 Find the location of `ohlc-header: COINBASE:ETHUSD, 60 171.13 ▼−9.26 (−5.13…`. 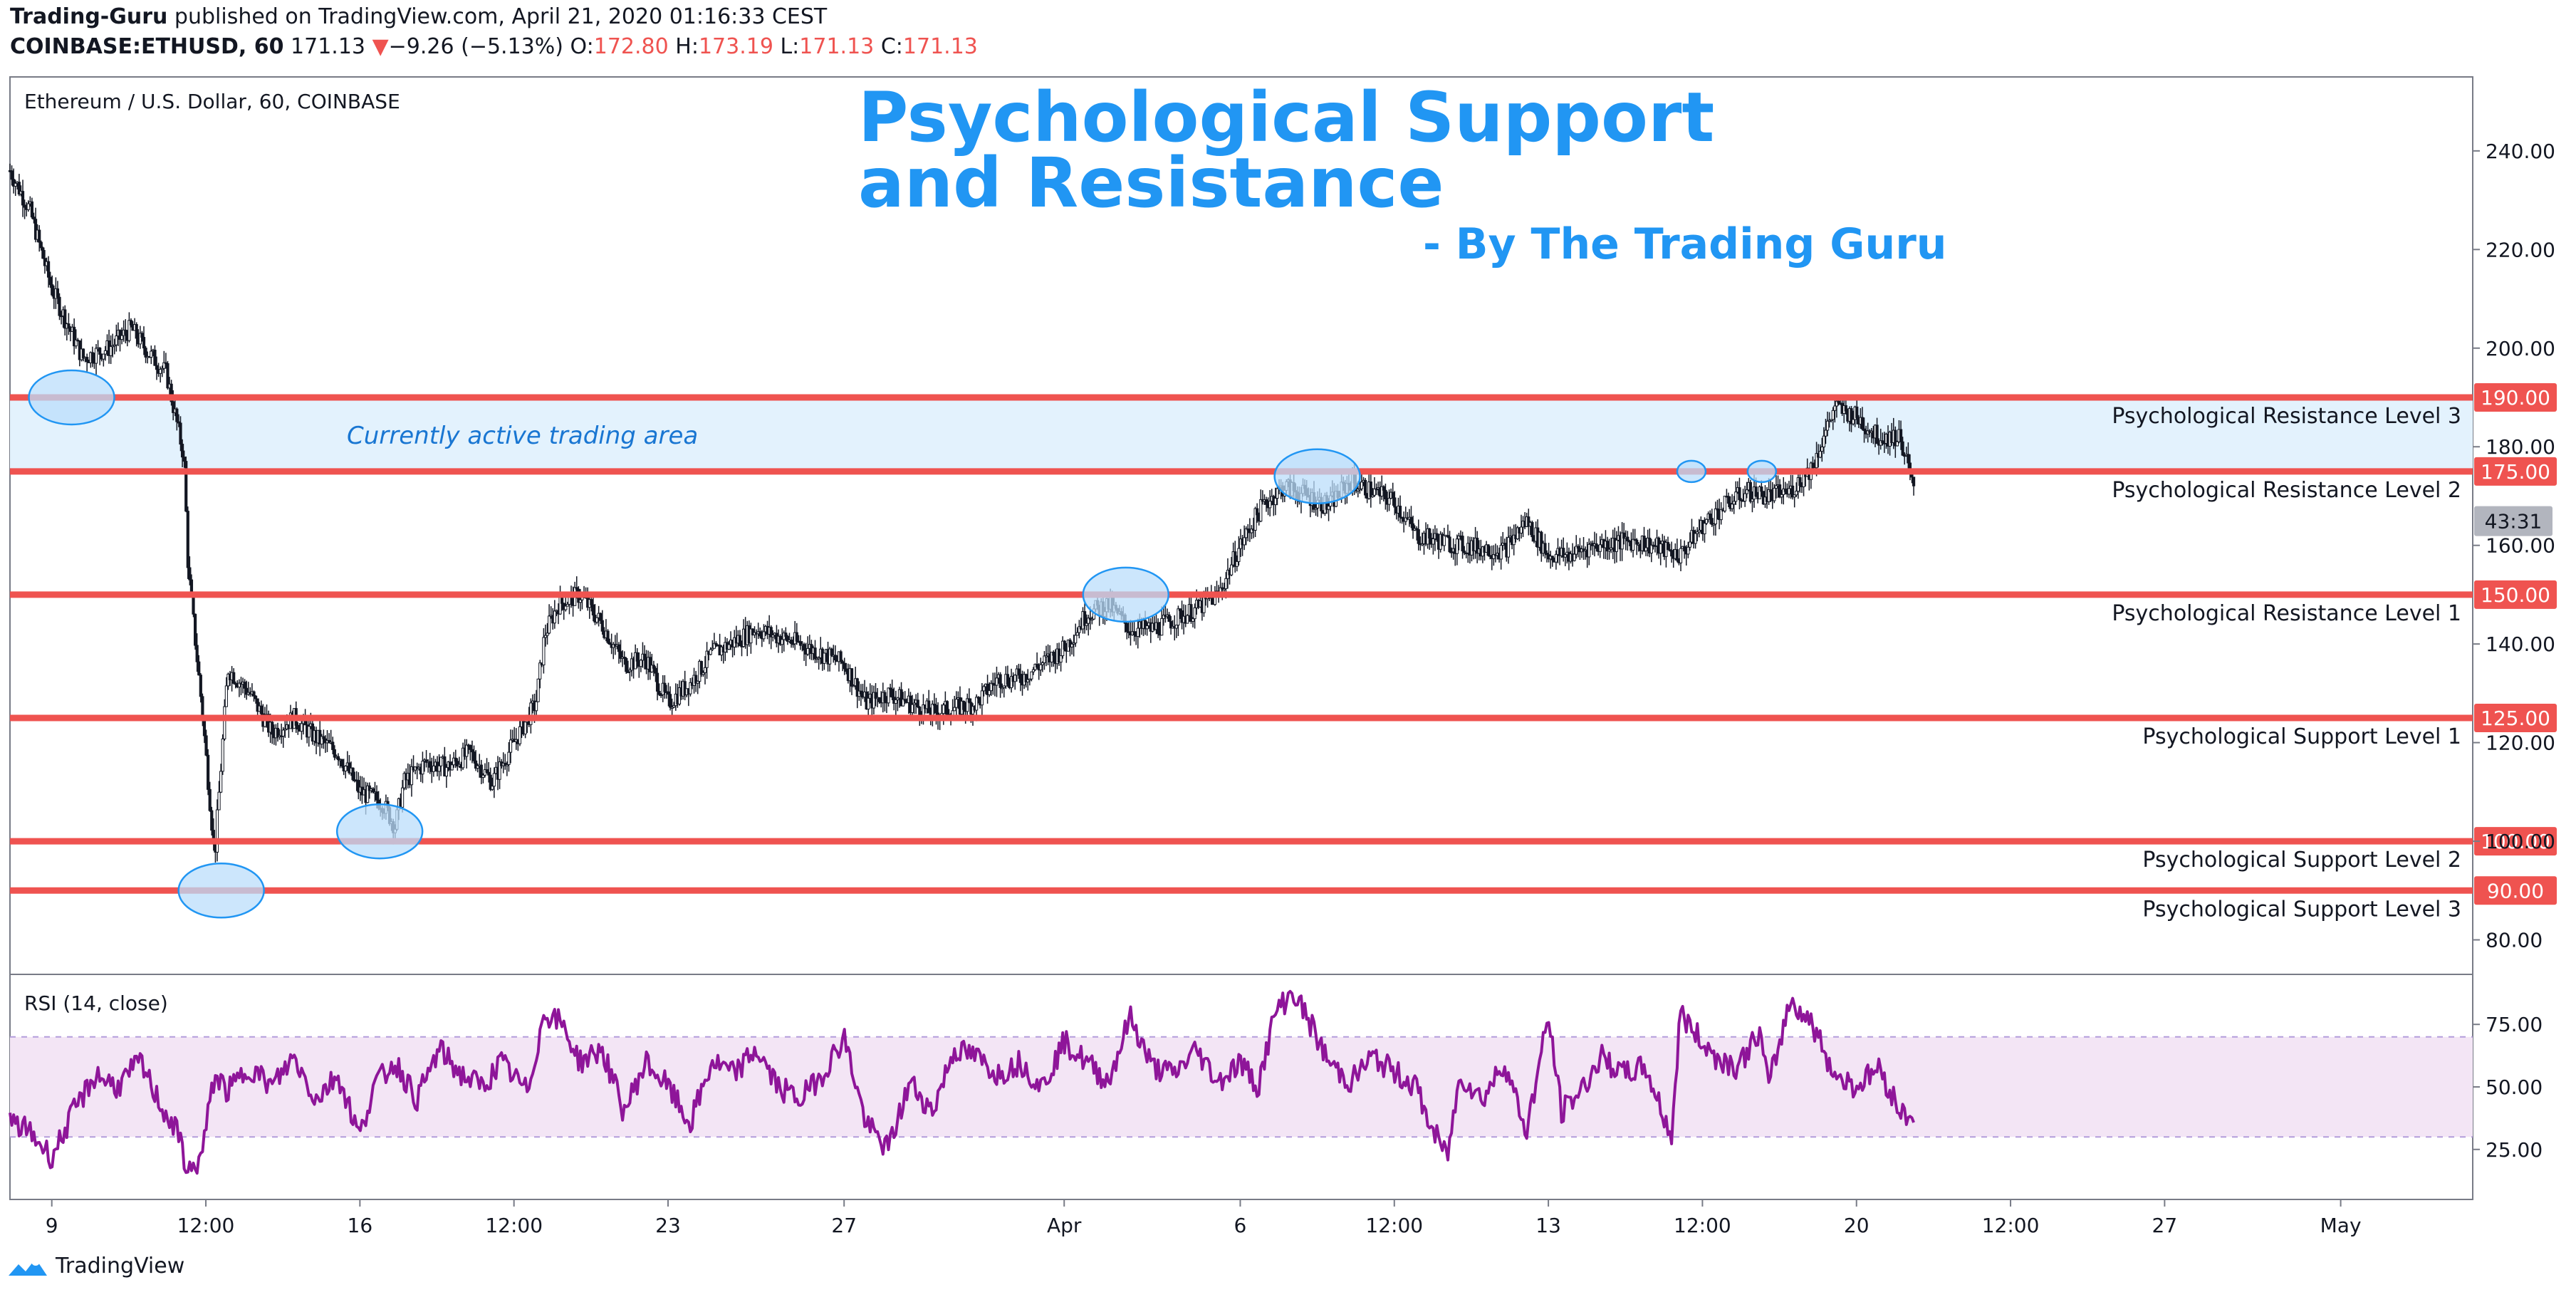

ohlc-header: COINBASE:ETHUSD, 60 171.13 ▼−9.26 (−5.13… is located at coordinates (494, 46).